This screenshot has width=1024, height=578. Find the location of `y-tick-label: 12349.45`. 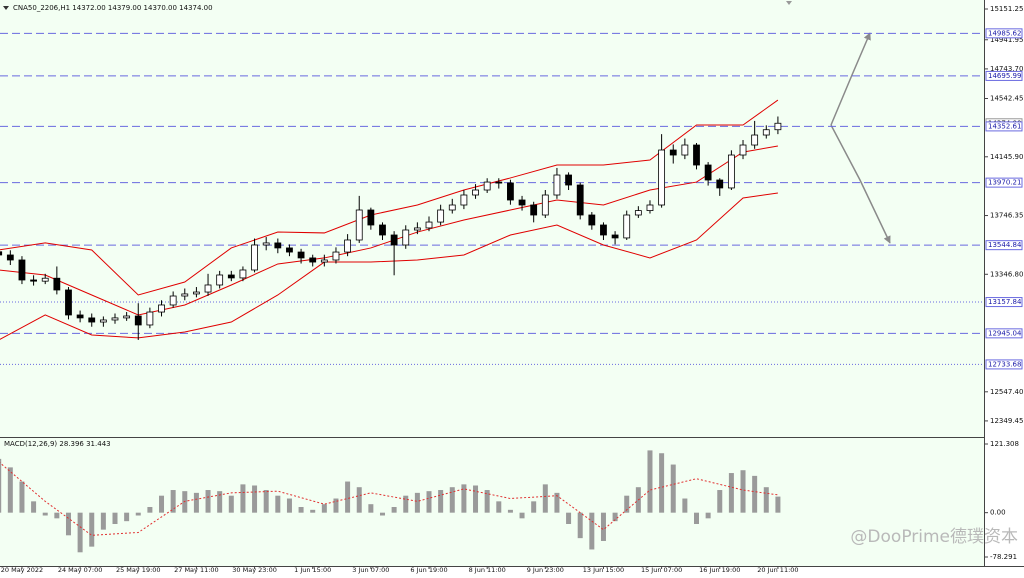

y-tick-label: 12349.45 is located at coordinates (1006, 421).